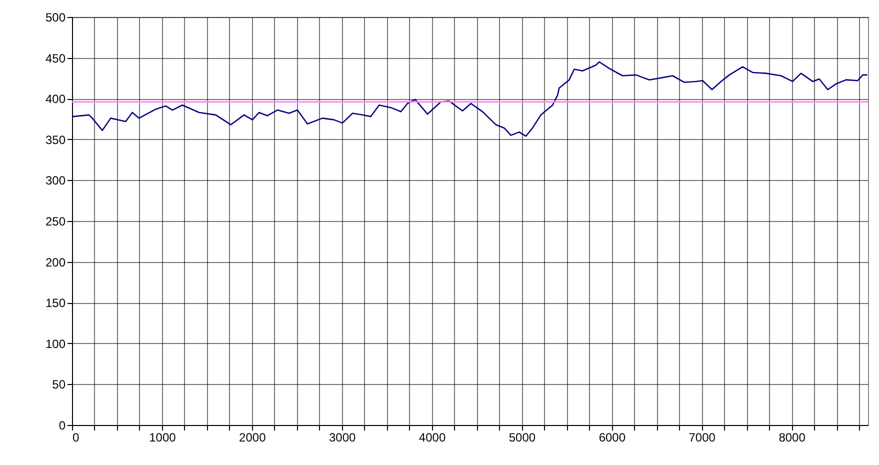 The height and width of the screenshot is (465, 879). Describe the element at coordinates (432, 437) in the screenshot. I see `x-tick-label: 4000` at that location.